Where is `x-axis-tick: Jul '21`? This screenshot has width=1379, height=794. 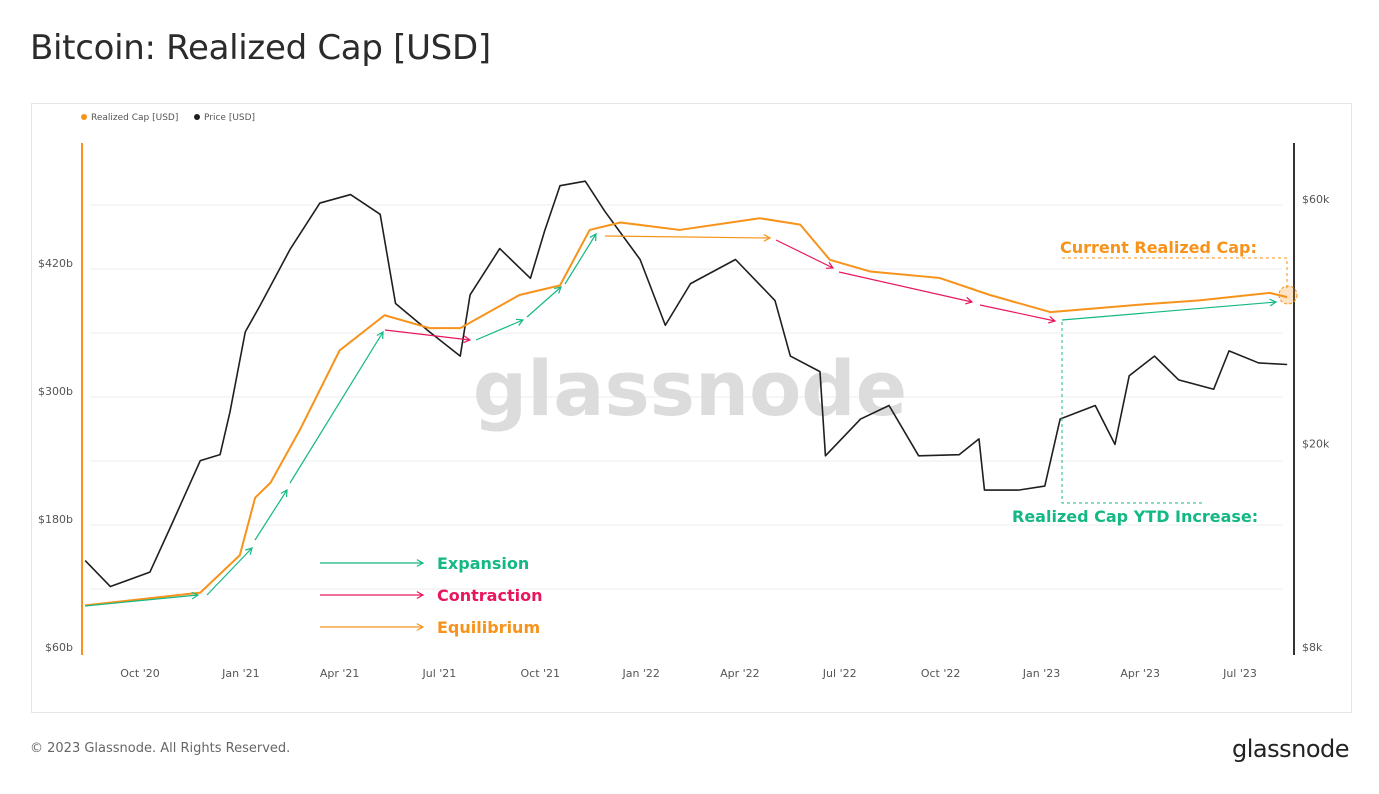 x-axis-tick: Jul '21 is located at coordinates (439, 673).